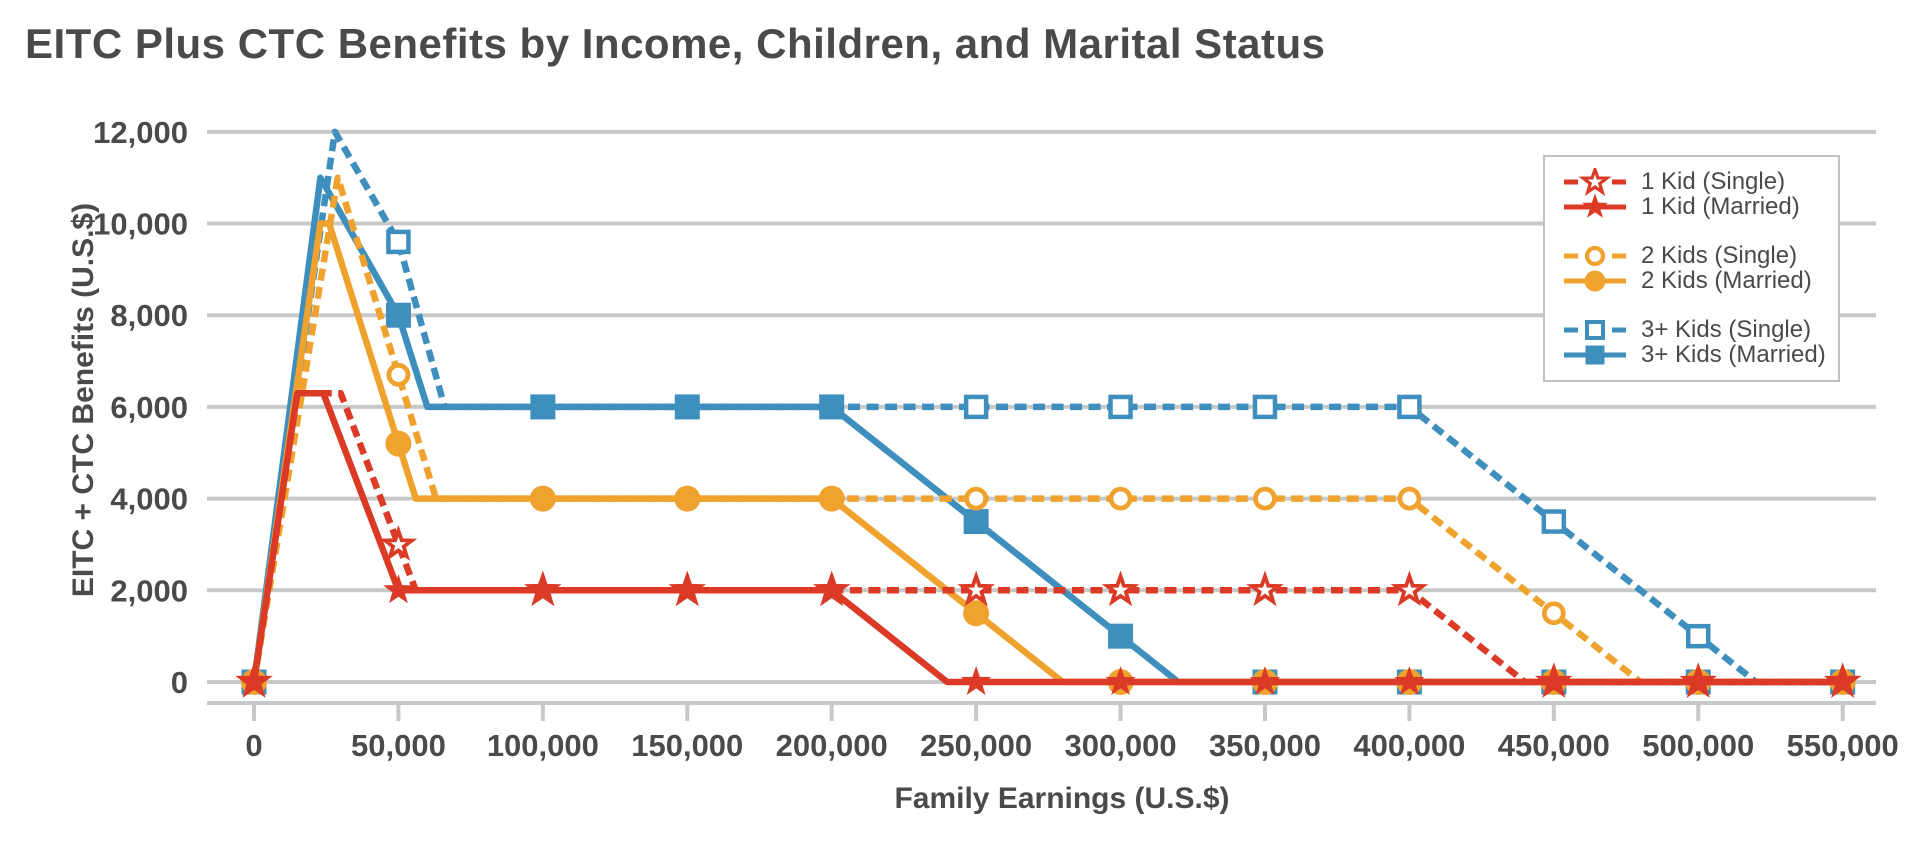 The height and width of the screenshot is (845, 1920). I want to click on x-tick-label-150000: 150,000, so click(687, 745).